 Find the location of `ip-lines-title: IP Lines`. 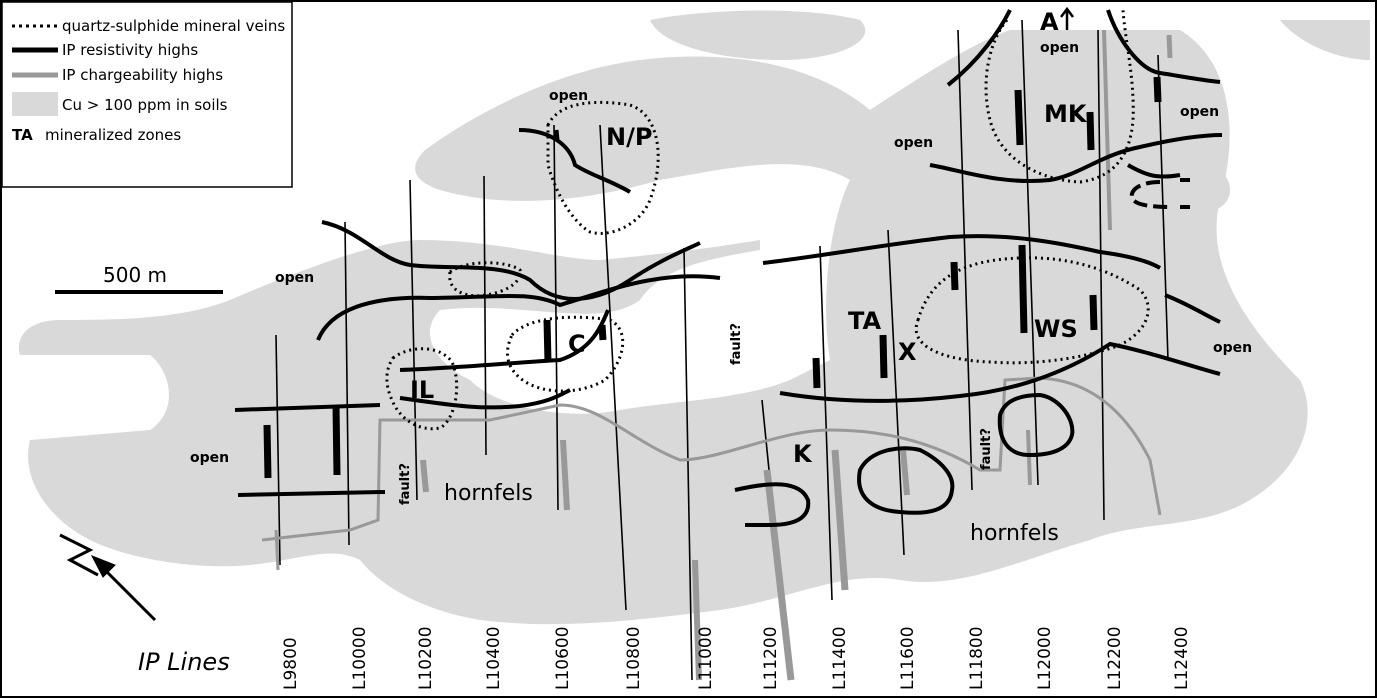

ip-lines-title: IP Lines is located at coordinates (184, 662).